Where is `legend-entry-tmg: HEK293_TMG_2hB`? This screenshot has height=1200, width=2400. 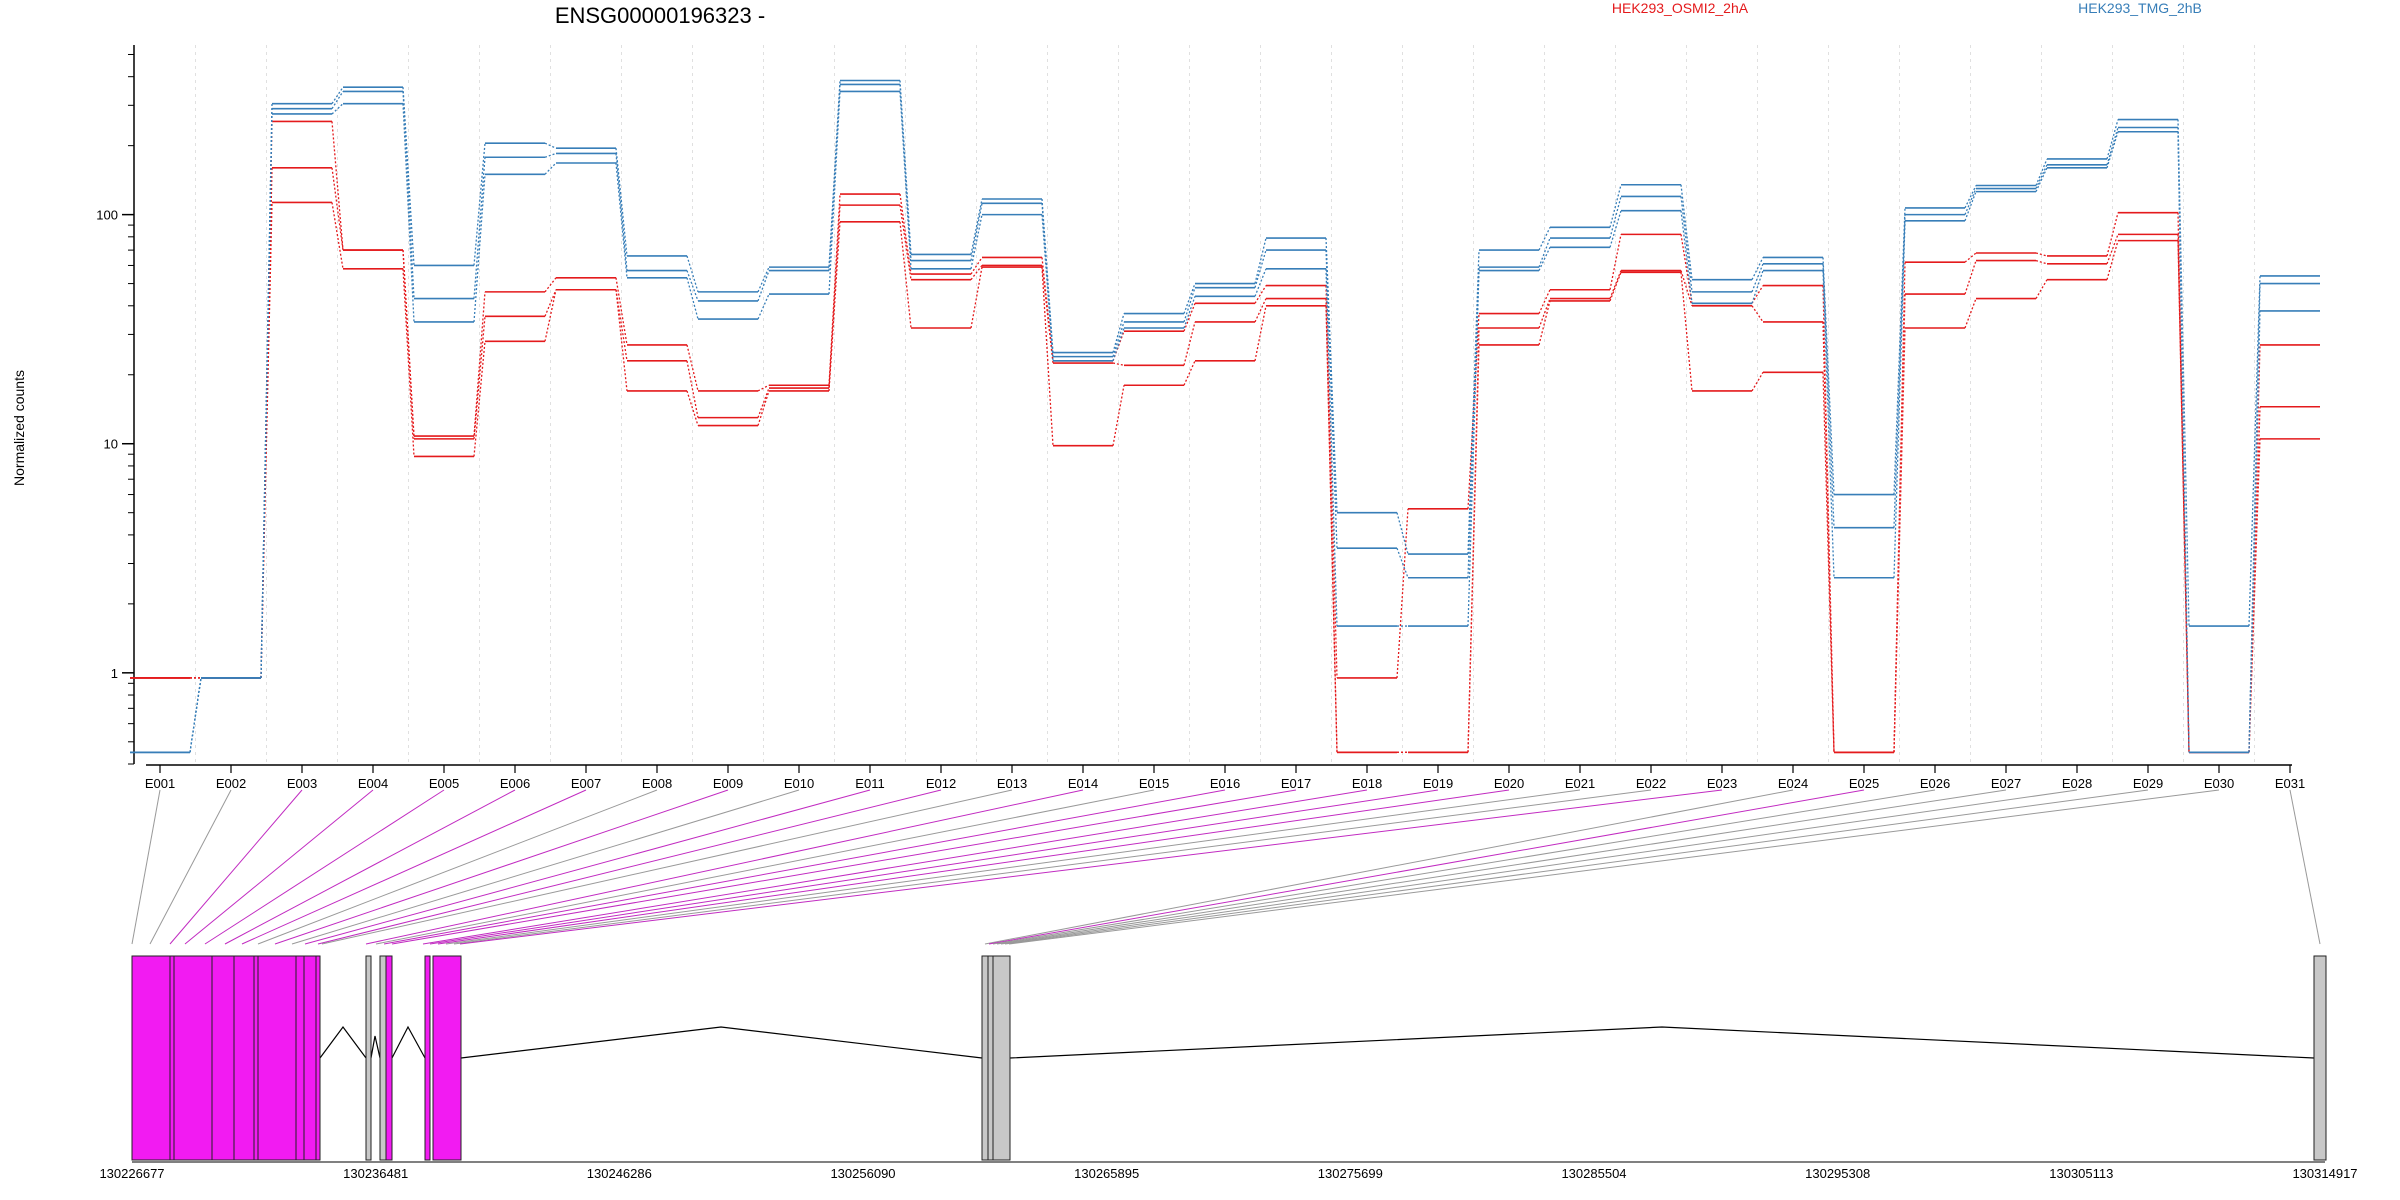 legend-entry-tmg: HEK293_TMG_2hB is located at coordinates (2140, 8).